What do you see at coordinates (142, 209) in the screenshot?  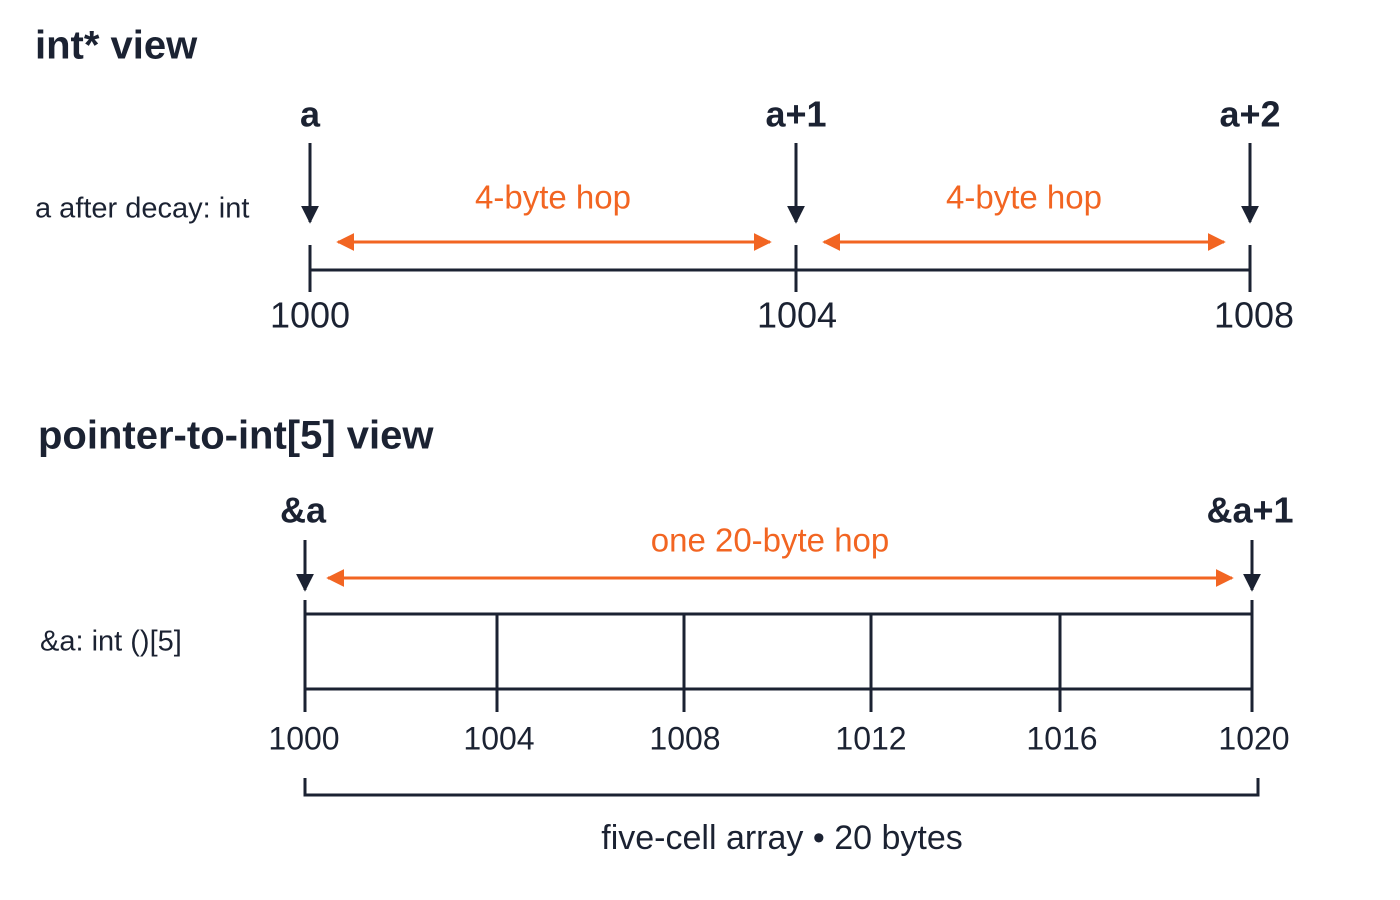 I see `type-label: a after decay: int` at bounding box center [142, 209].